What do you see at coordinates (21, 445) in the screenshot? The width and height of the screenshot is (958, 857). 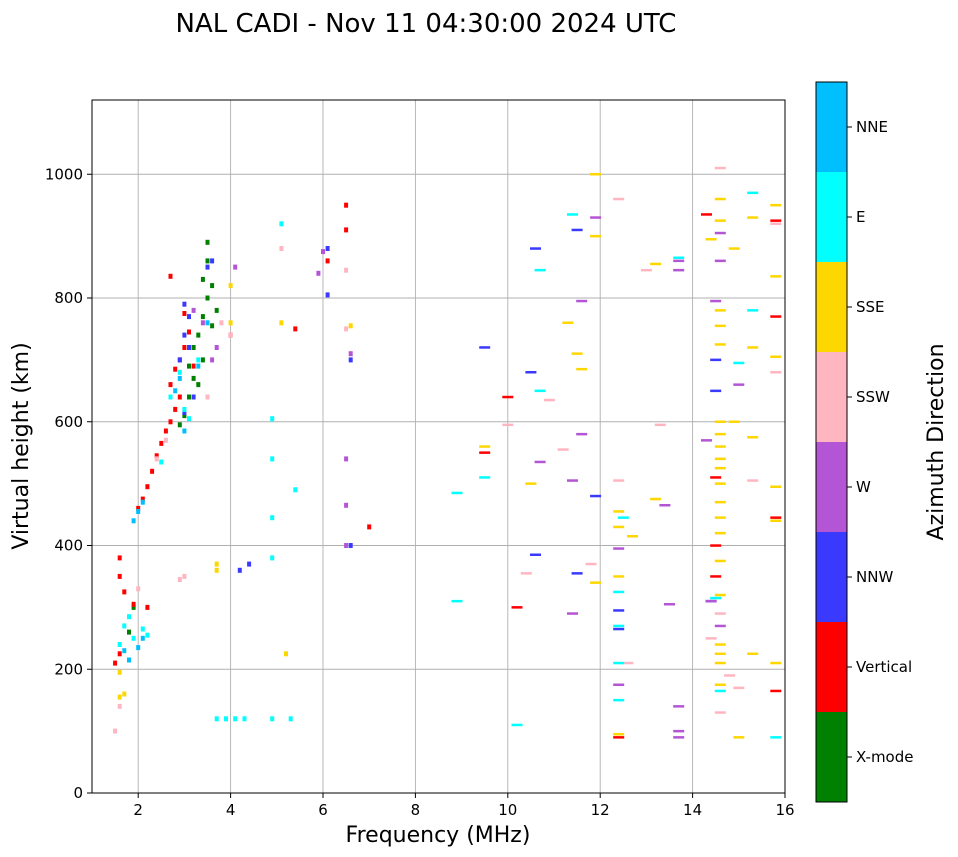 I see `y-axis-label: Virtual height (km)` at bounding box center [21, 445].